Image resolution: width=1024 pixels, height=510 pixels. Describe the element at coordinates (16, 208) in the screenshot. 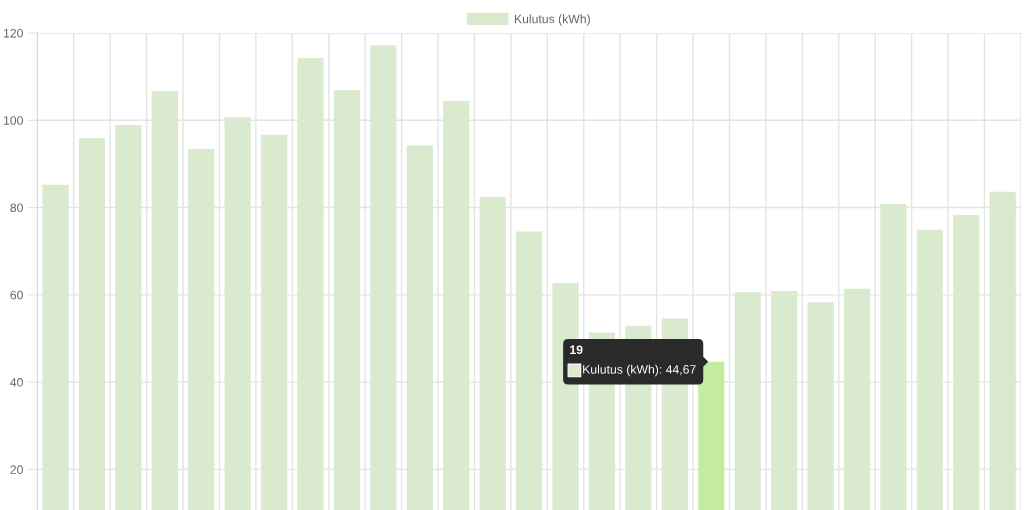

I see `y-tick-label: 80` at that location.